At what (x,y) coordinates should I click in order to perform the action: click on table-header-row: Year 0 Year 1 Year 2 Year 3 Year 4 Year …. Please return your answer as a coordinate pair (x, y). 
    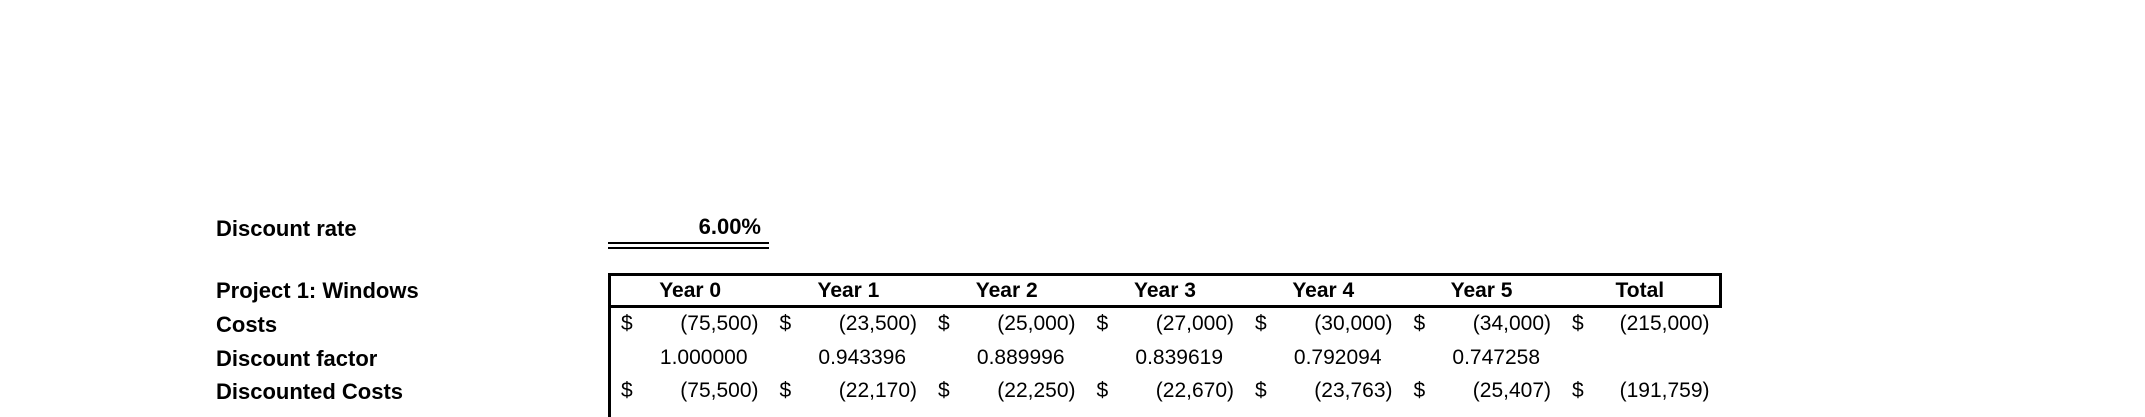
    Looking at the image, I should click on (1165, 290).